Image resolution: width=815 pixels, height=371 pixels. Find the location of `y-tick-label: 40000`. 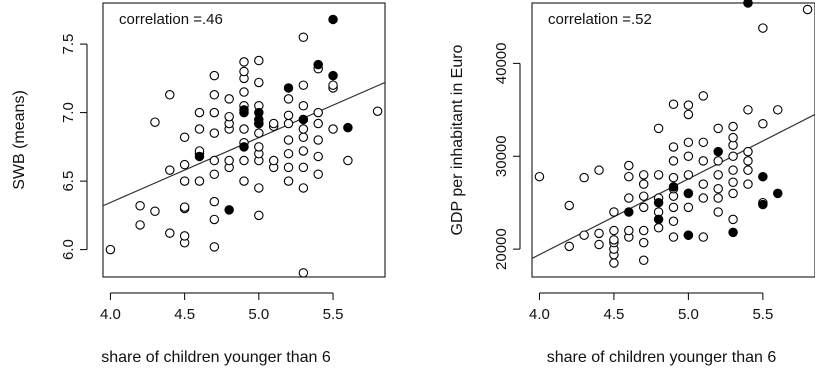

y-tick-label: 40000 is located at coordinates (501, 64).